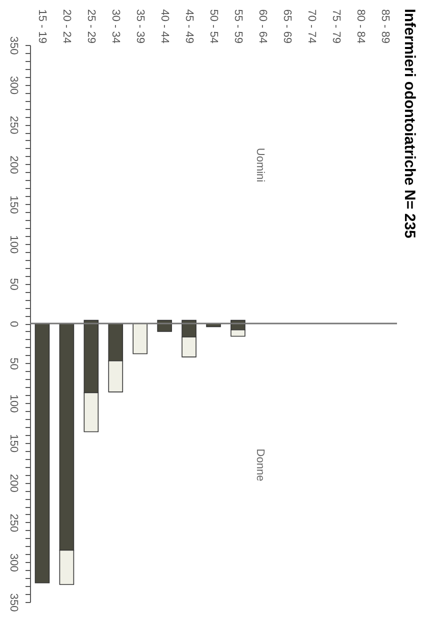 The height and width of the screenshot is (620, 425). Describe the element at coordinates (140, 26) in the screenshot. I see `x-tick-label: 35 - 39` at that location.